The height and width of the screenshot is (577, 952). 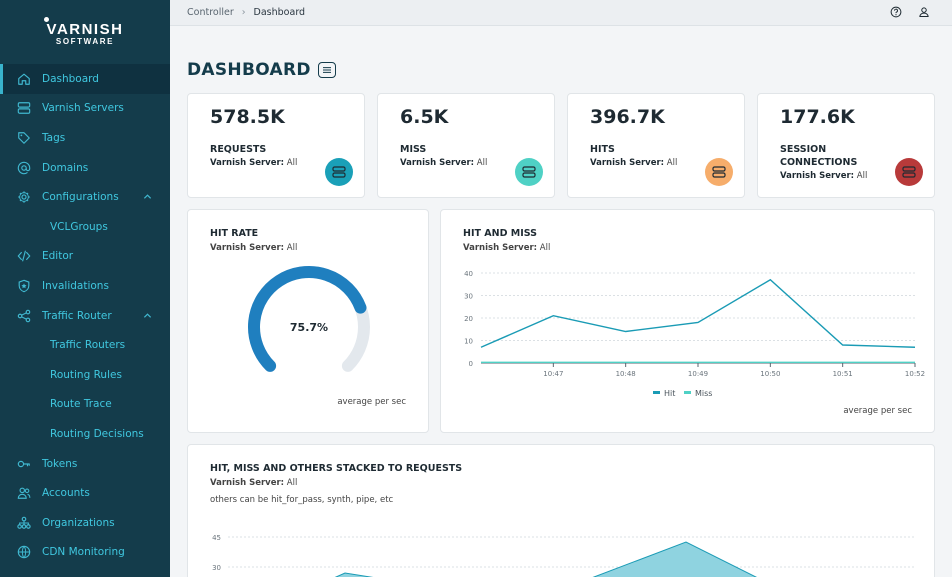 I want to click on shield-icon, so click(x=24, y=286).